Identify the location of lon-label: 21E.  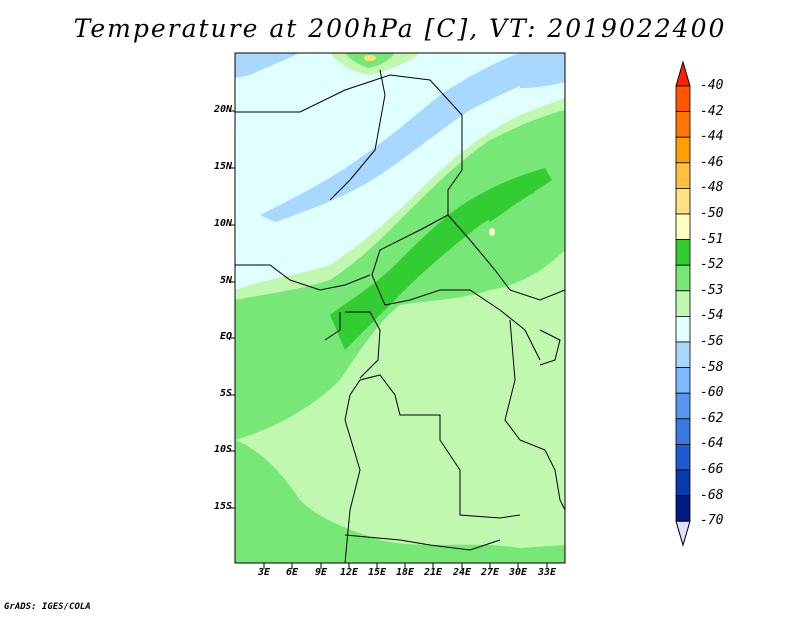
(433, 572).